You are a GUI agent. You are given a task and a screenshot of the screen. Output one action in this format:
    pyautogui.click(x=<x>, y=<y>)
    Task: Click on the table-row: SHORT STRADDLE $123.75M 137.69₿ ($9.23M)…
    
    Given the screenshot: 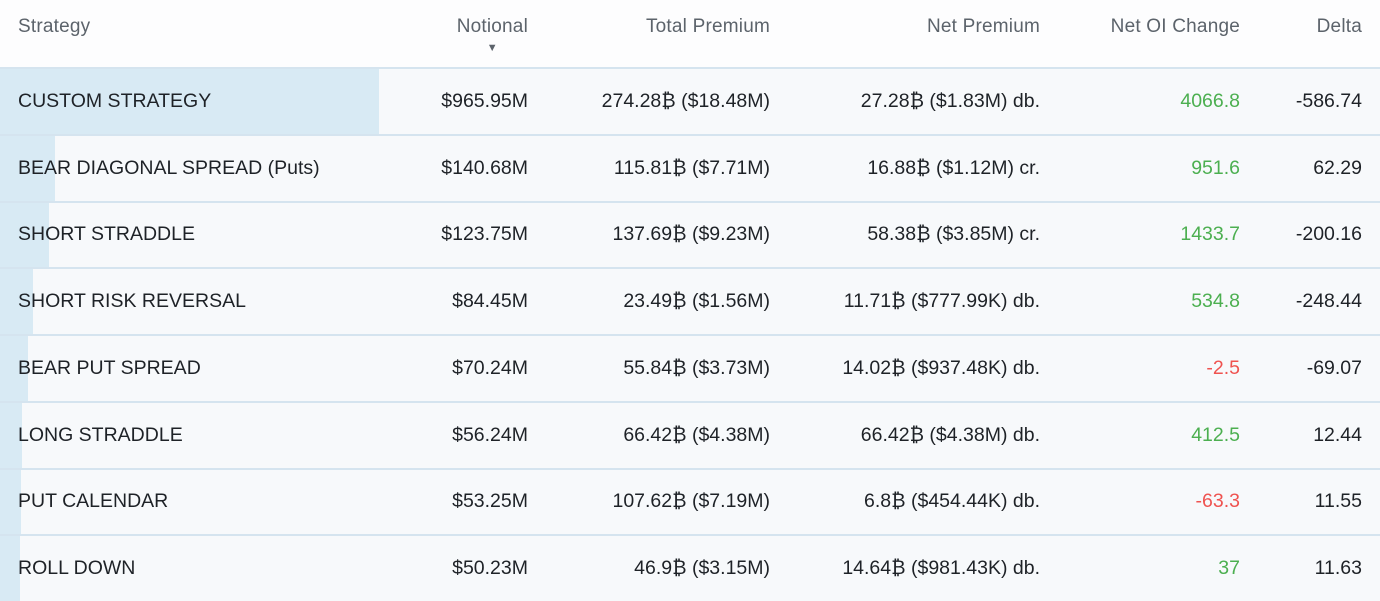 What is the action you would take?
    pyautogui.click(x=690, y=234)
    